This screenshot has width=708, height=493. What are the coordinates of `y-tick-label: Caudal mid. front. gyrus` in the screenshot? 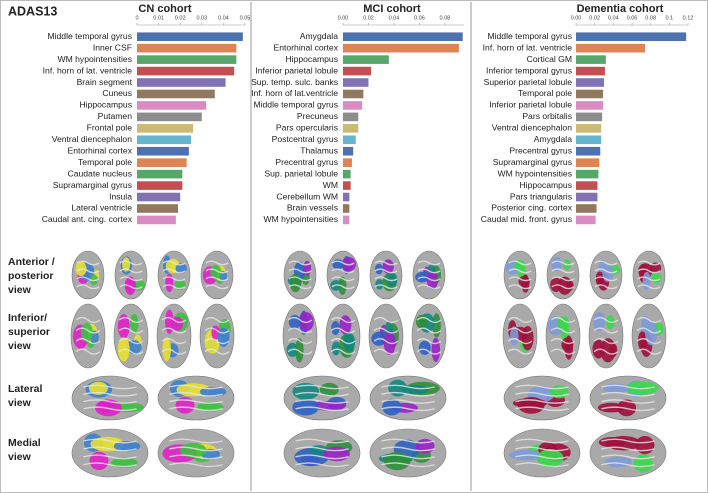 It's located at (526, 219).